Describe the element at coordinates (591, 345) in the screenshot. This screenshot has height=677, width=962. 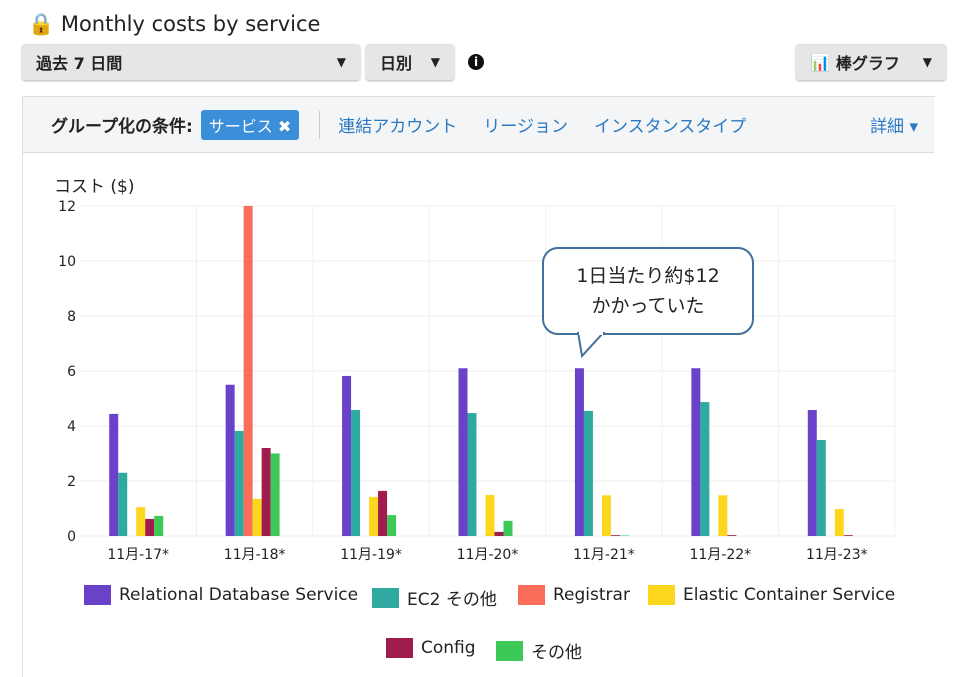
I see `callout-pointer` at that location.